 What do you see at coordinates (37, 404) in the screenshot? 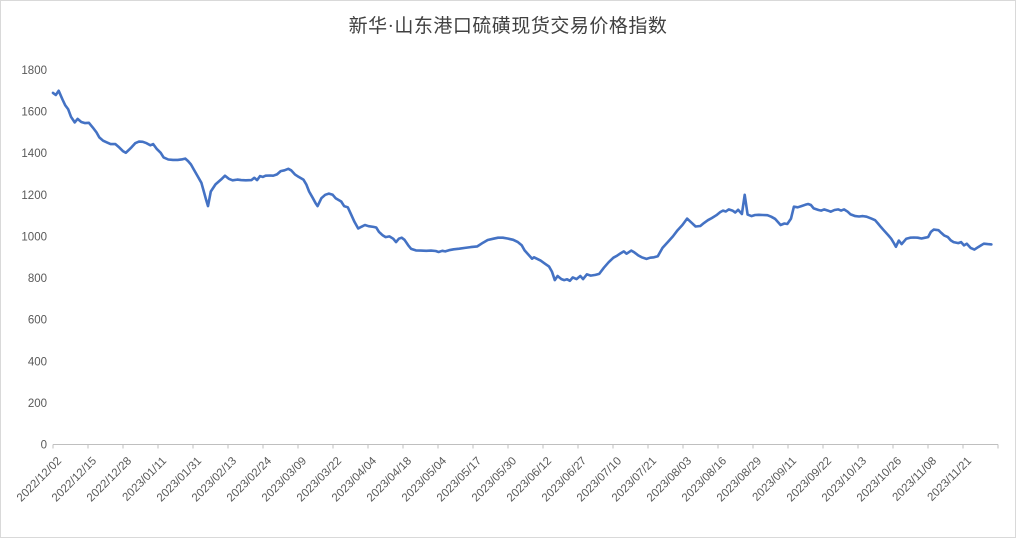
I see `y-axis-label: 200` at bounding box center [37, 404].